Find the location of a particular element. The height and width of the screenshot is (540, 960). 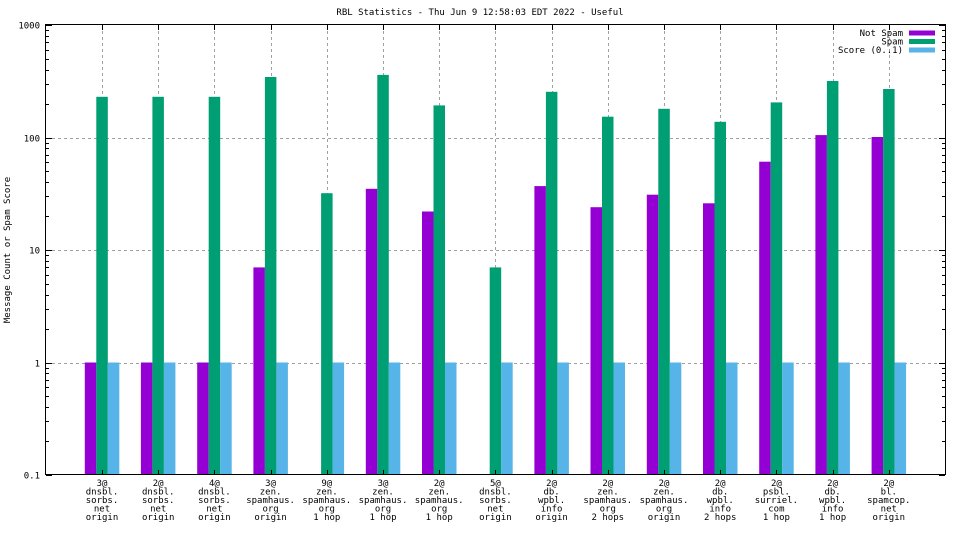

y-tick-label: 100 is located at coordinates (32, 140).